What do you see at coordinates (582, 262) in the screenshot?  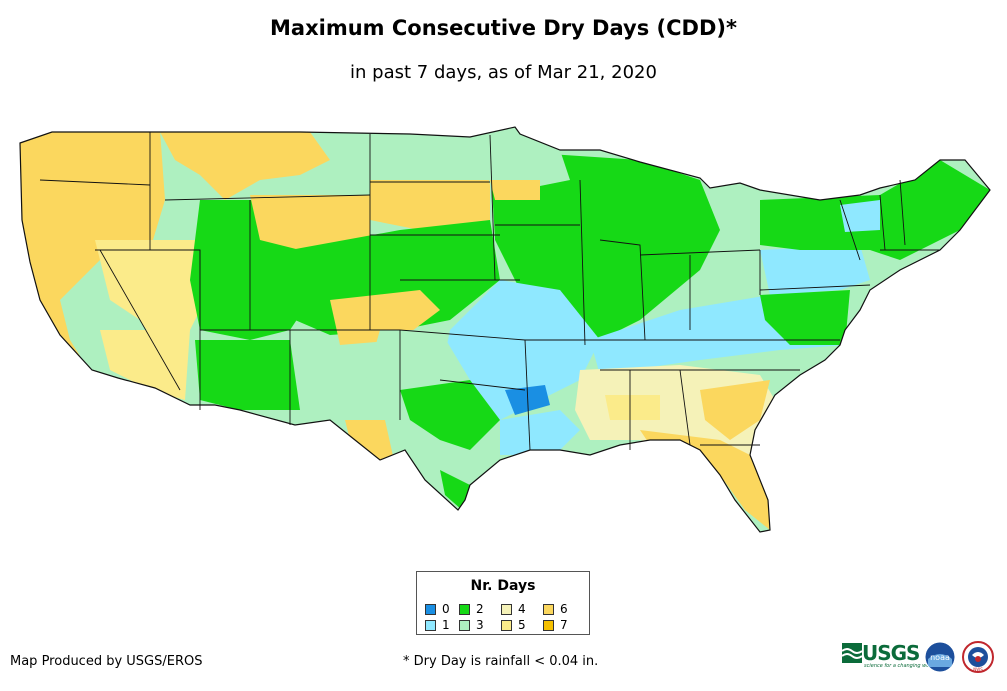 I see `border-ia-il` at bounding box center [582, 262].